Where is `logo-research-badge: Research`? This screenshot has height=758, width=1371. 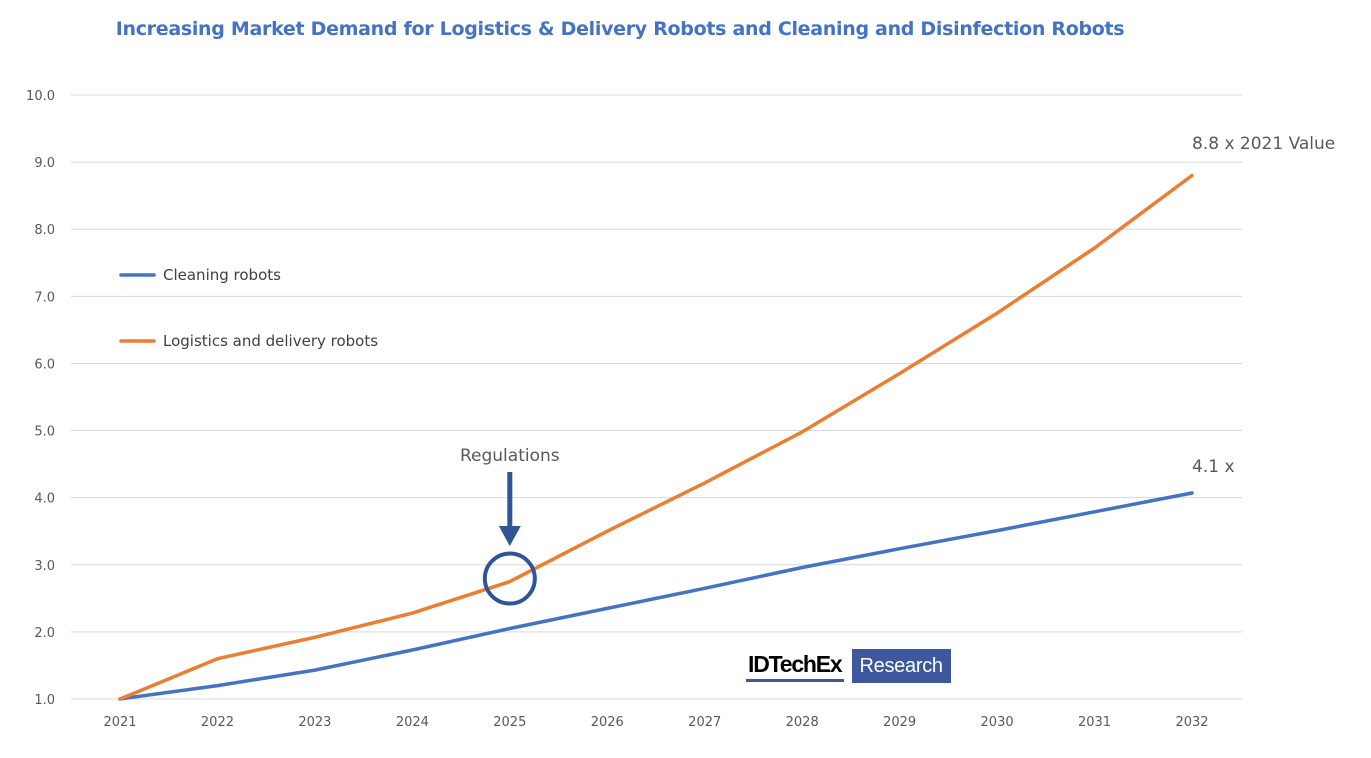 logo-research-badge: Research is located at coordinates (901, 666).